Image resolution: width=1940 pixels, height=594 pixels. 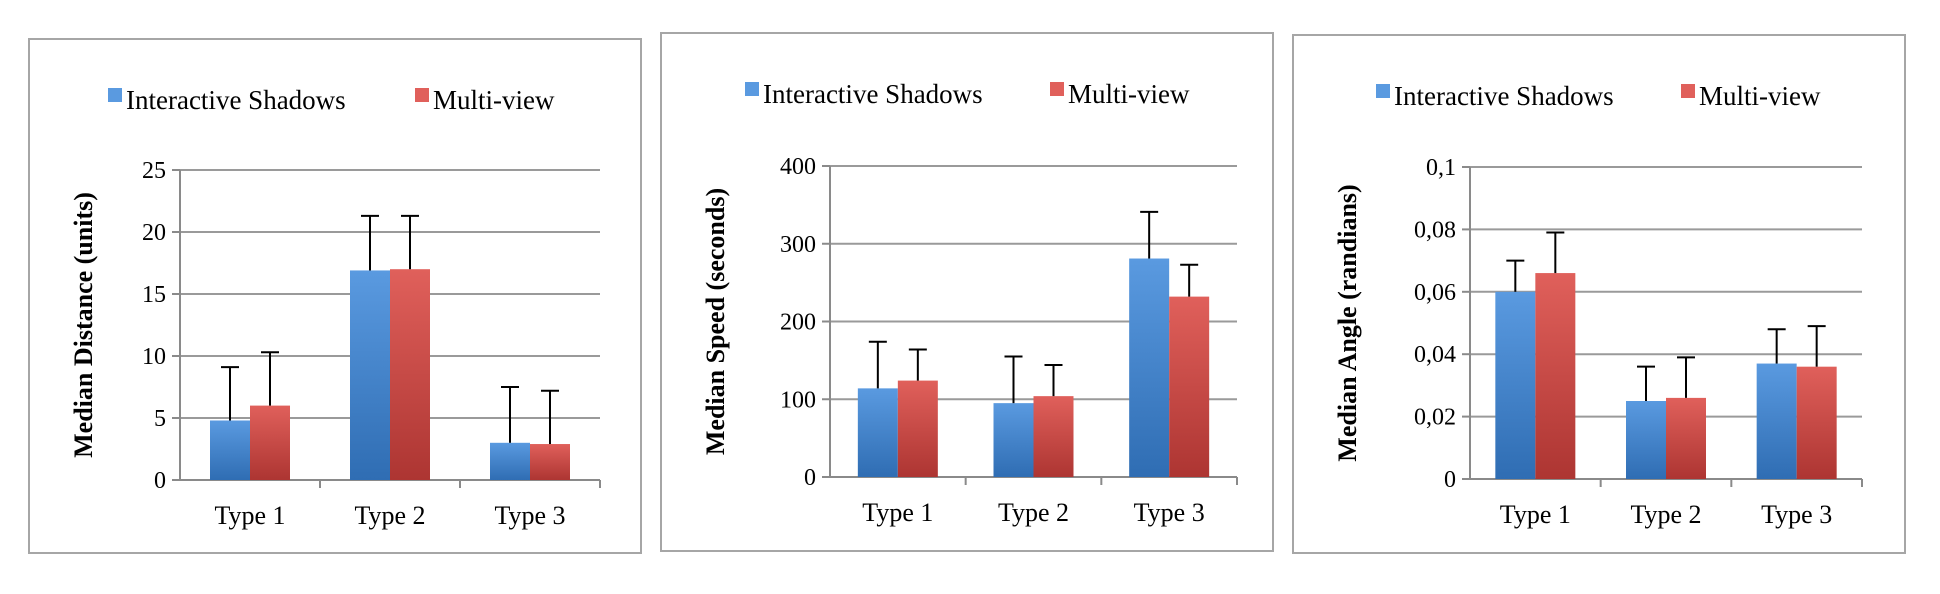 I want to click on y-tick-label: 0,06, so click(x=1435, y=293).